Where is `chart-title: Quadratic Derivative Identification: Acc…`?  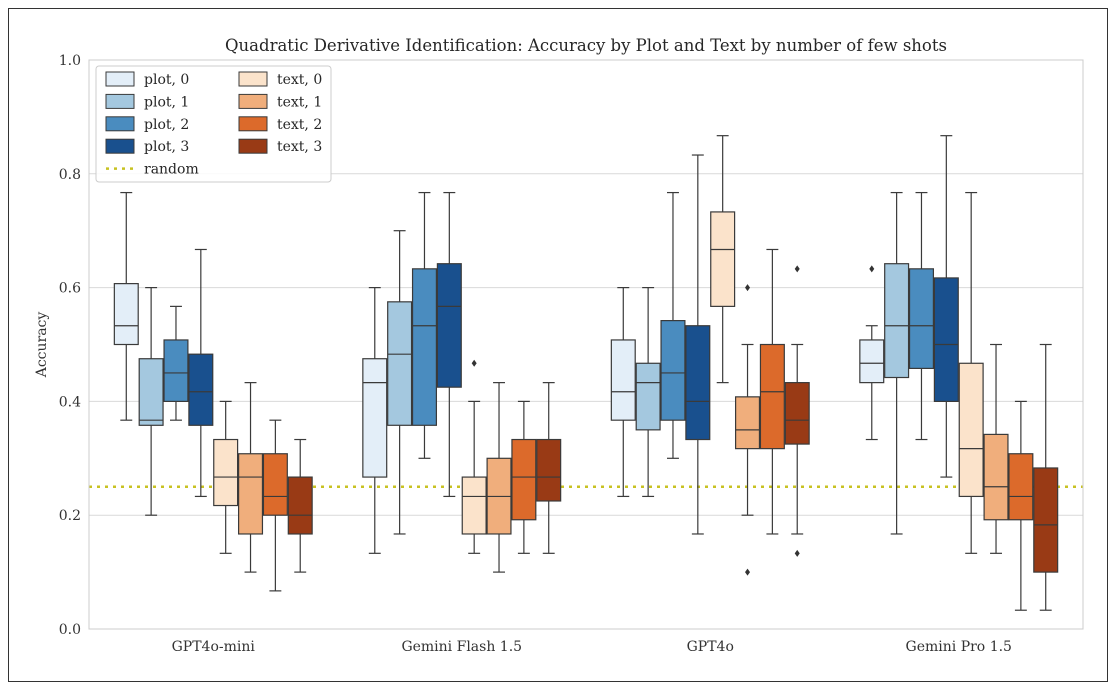
chart-title: Quadratic Derivative Identification: Acc… is located at coordinates (586, 45).